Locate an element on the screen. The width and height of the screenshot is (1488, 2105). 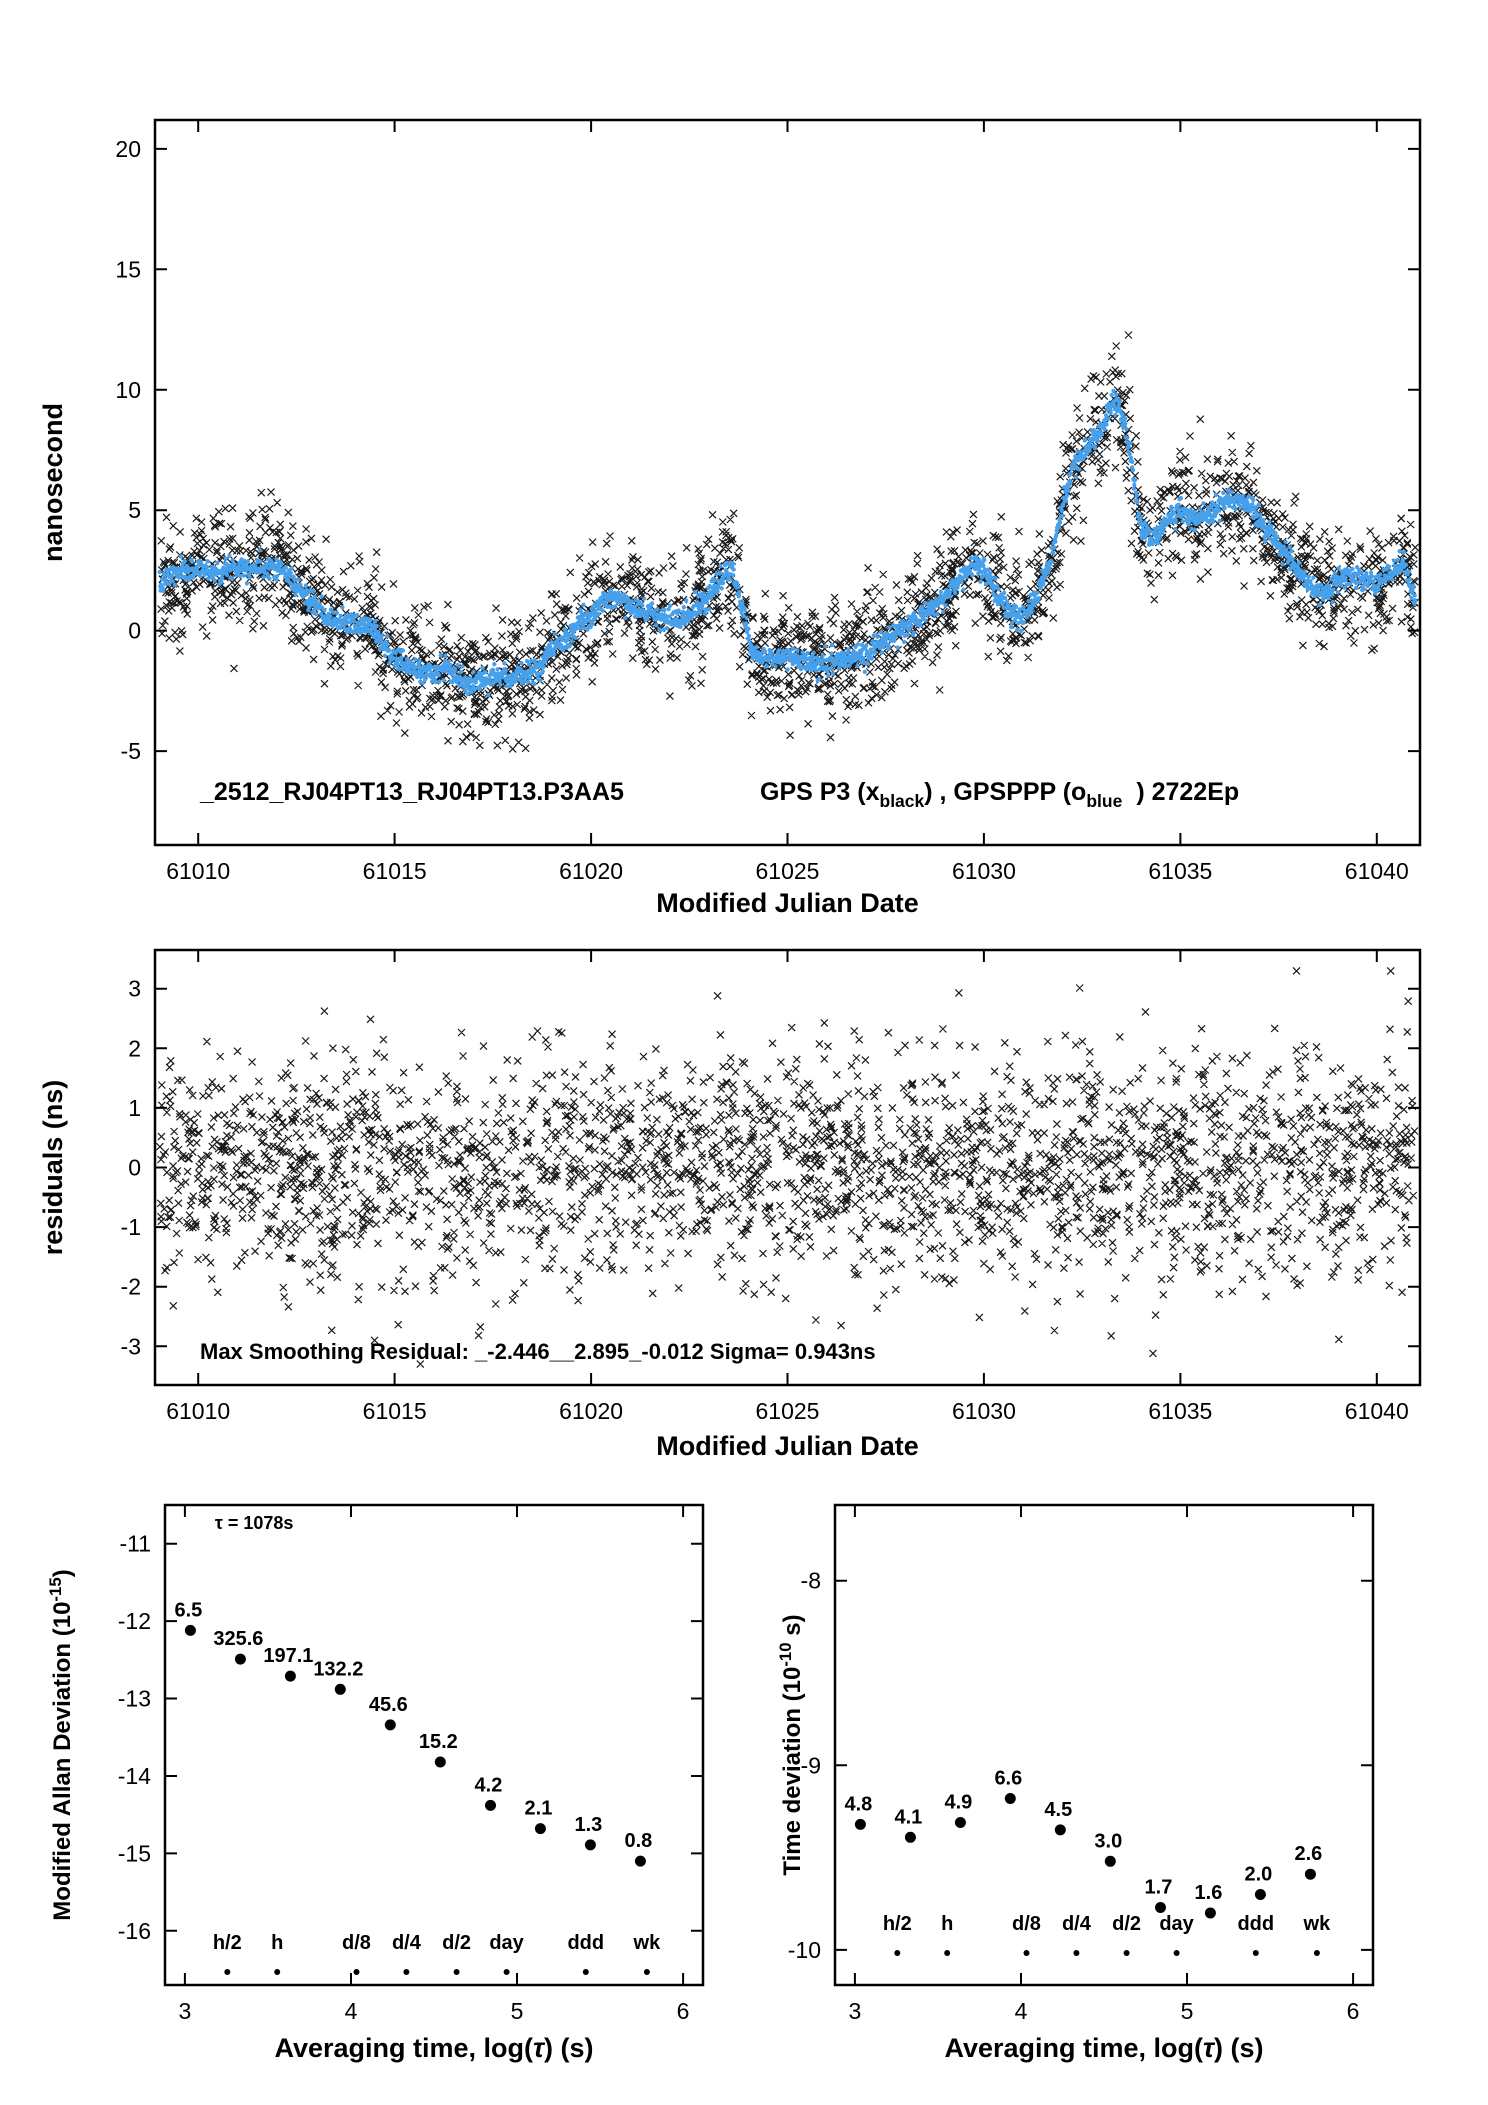
tau-marker-label: wk is located at coordinates (1317, 1924).